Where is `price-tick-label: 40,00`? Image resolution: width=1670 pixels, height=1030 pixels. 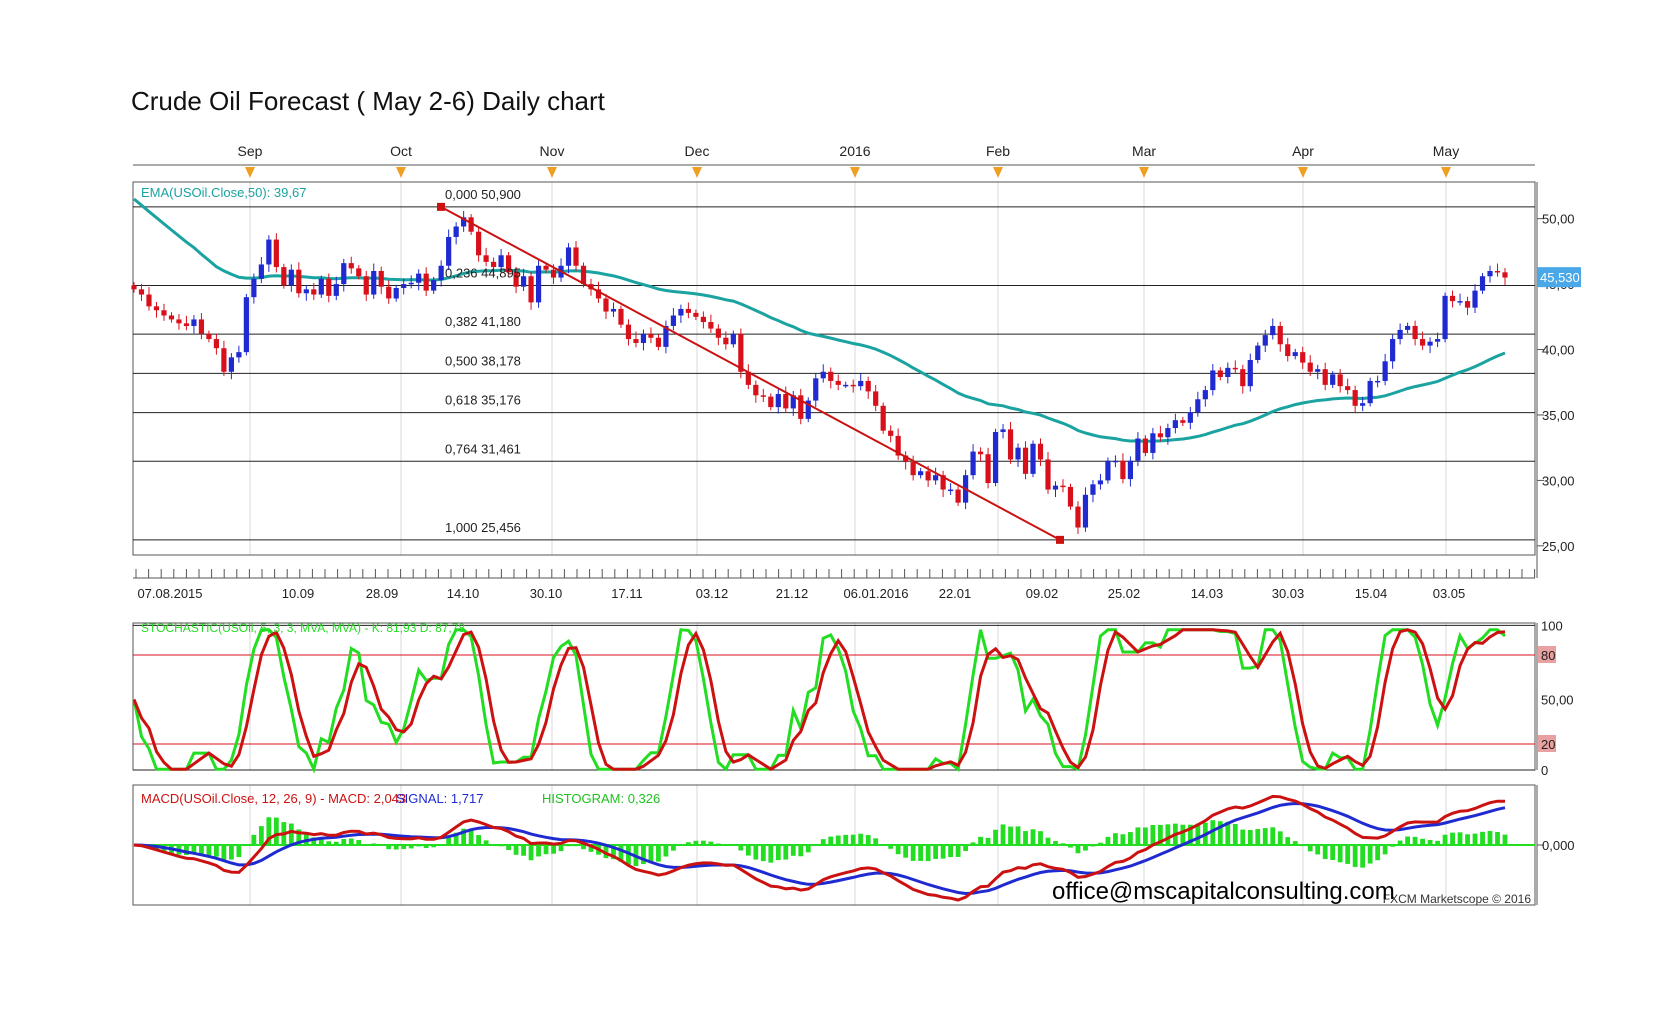 price-tick-label: 40,00 is located at coordinates (1558, 350).